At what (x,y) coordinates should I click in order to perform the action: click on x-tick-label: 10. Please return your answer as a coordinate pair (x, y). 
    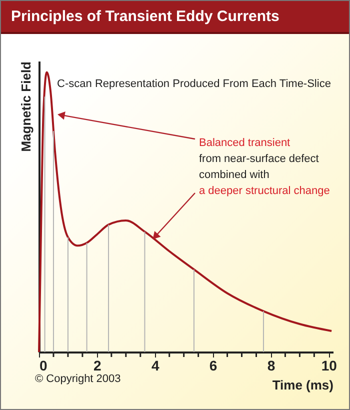
    Looking at the image, I should click on (329, 366).